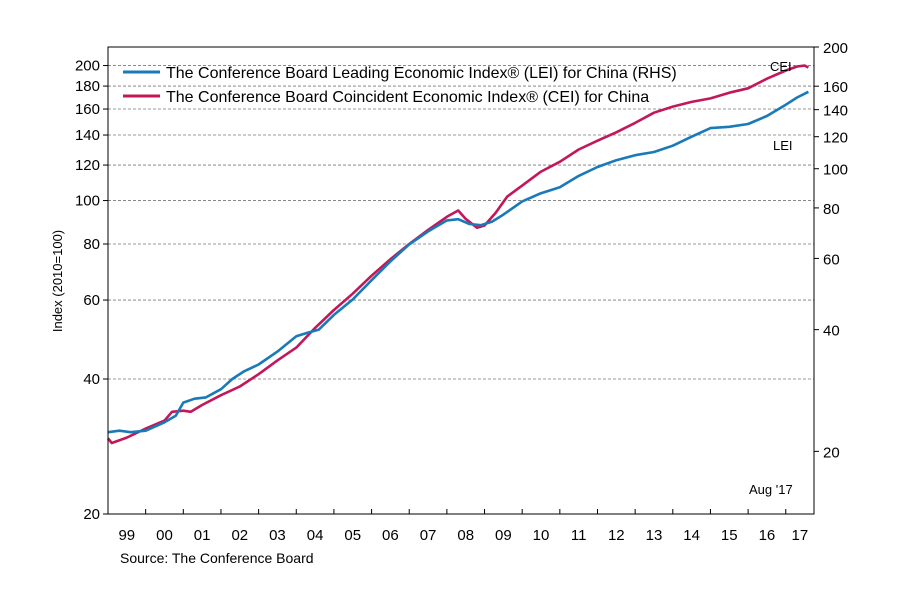 The image size is (900, 612). What do you see at coordinates (835, 170) in the screenshot?
I see `right-tick-label: 100` at bounding box center [835, 170].